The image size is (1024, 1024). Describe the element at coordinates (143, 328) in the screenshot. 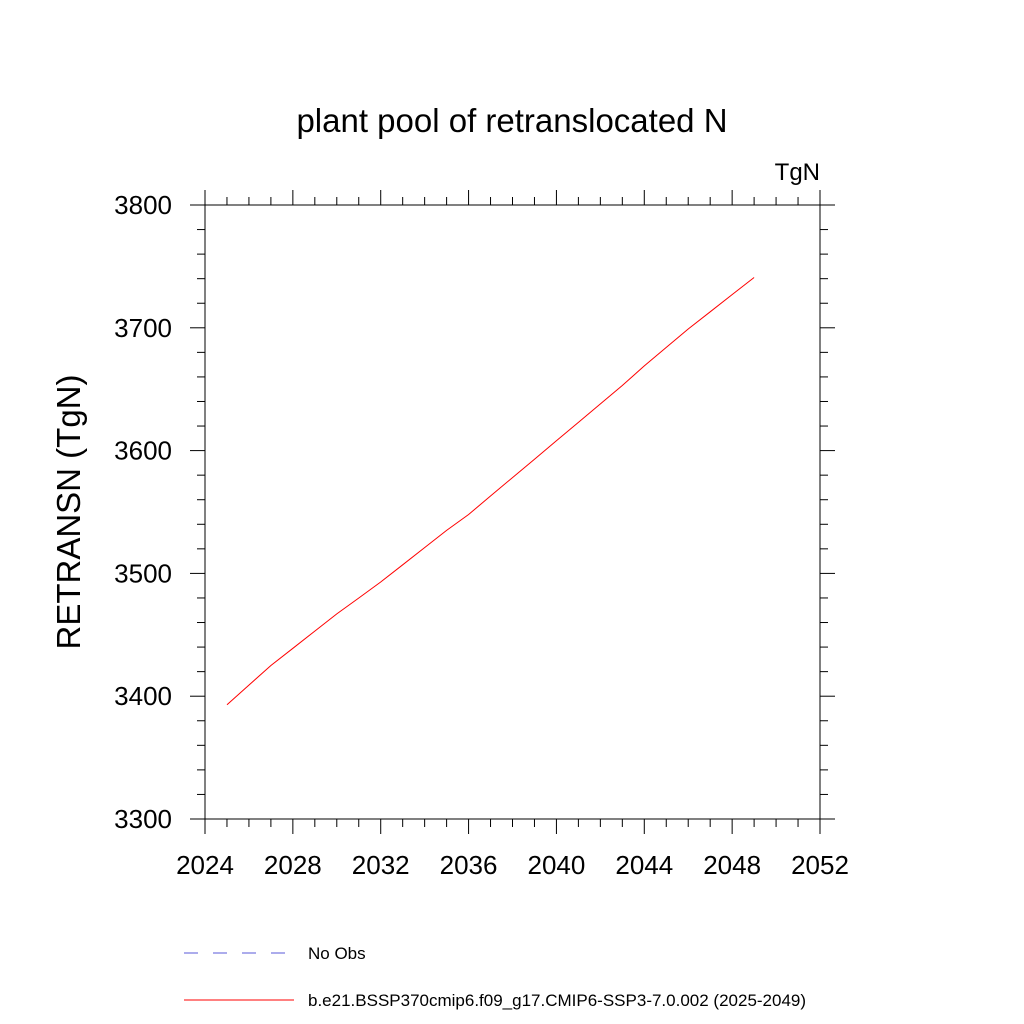

I see `y-tick-label: 3700` at that location.